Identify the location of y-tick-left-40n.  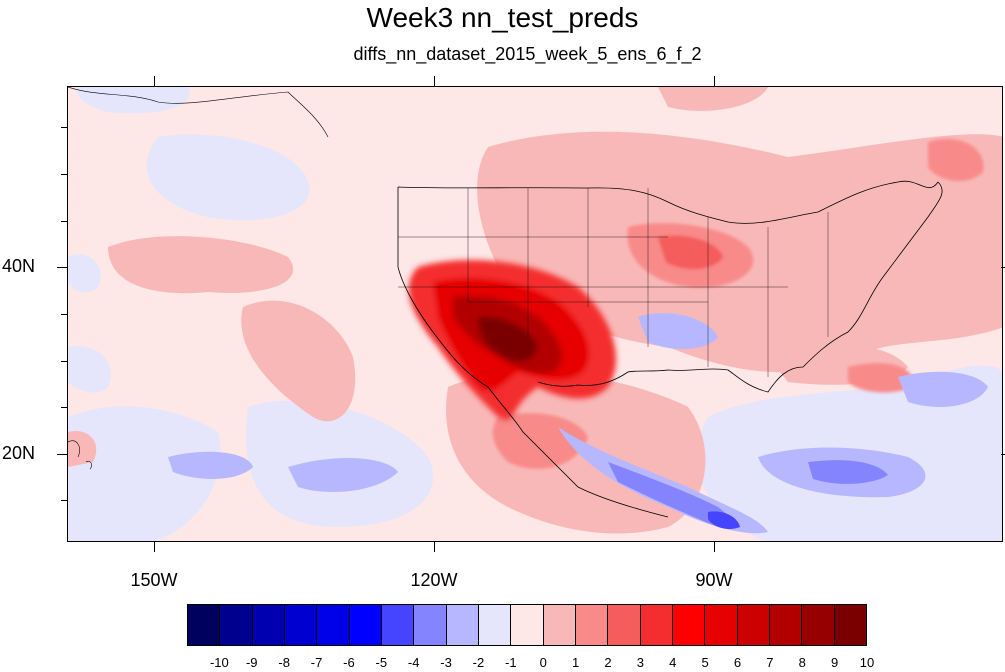
(62, 267).